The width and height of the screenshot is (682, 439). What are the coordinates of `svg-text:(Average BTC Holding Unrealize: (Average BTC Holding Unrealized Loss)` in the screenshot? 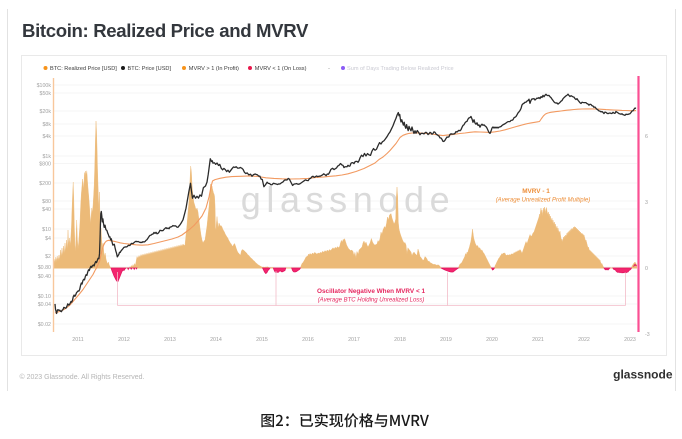 It's located at (371, 301).